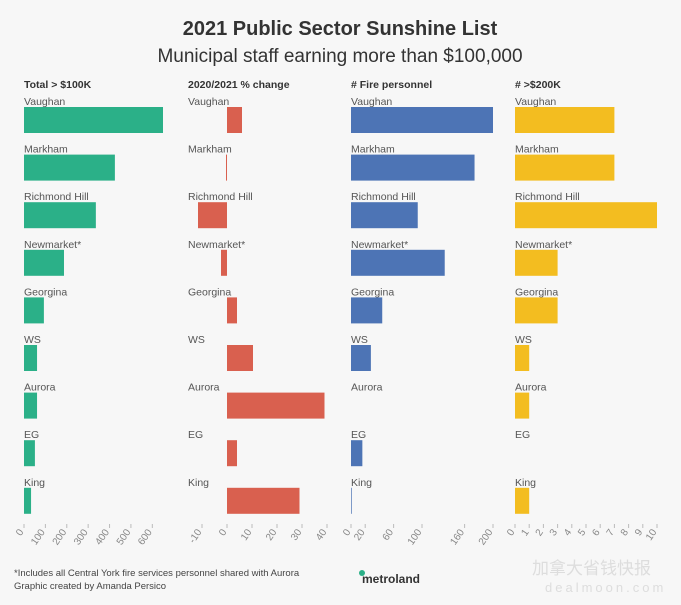  I want to click on x-tick-label: 5, so click(582, 532).